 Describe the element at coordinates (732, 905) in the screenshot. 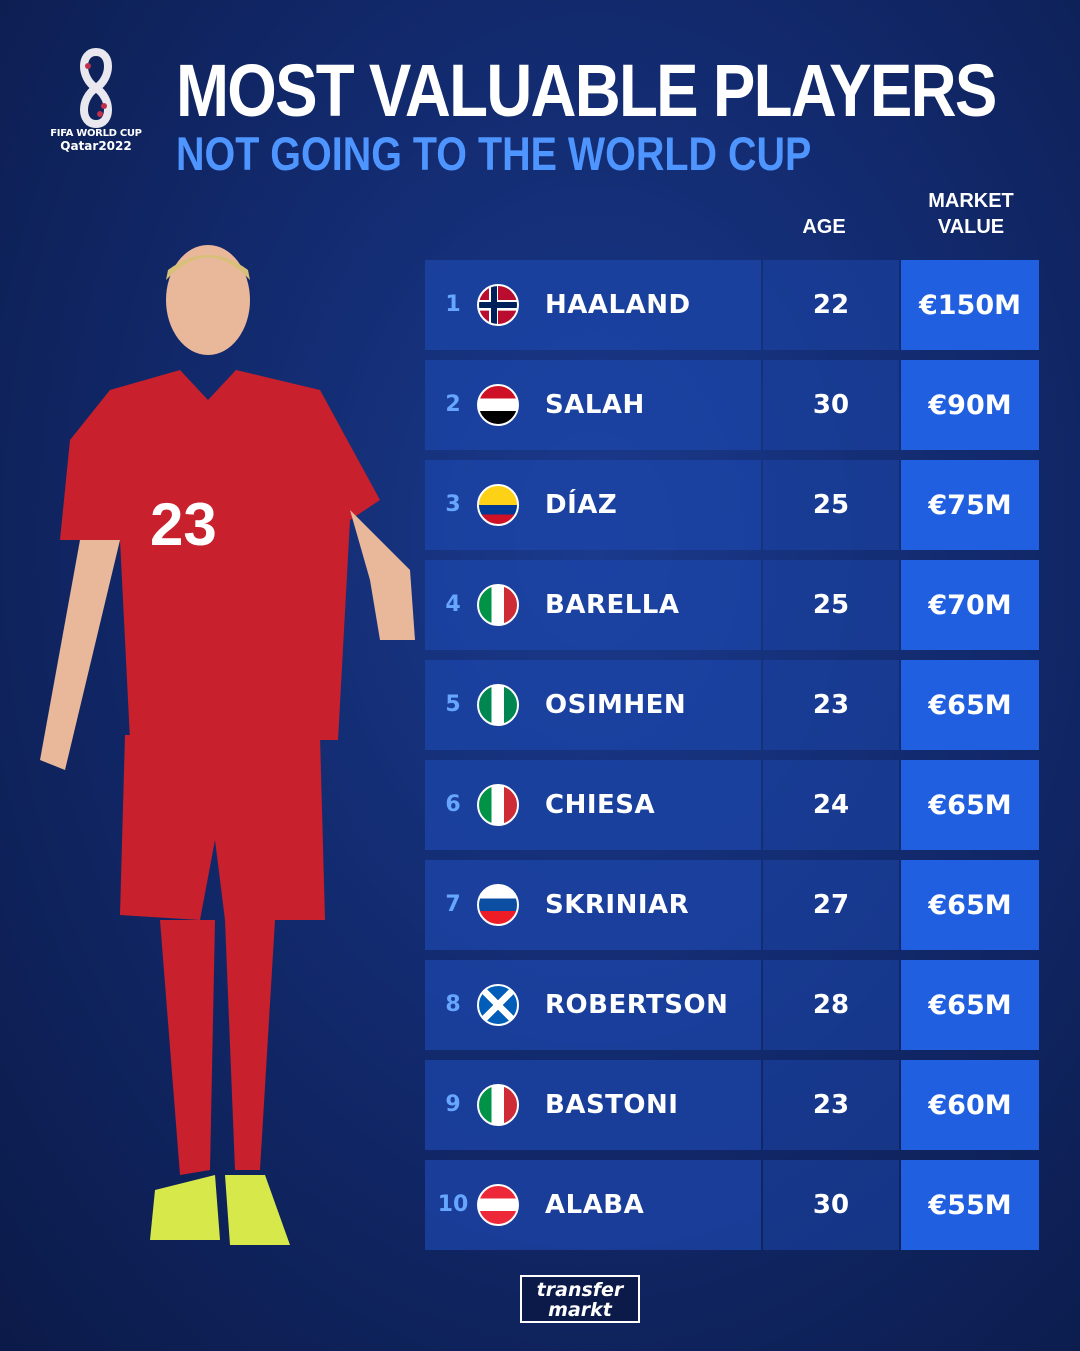

I see `table-row: 7 SKRINIAR 27 €65M` at that location.